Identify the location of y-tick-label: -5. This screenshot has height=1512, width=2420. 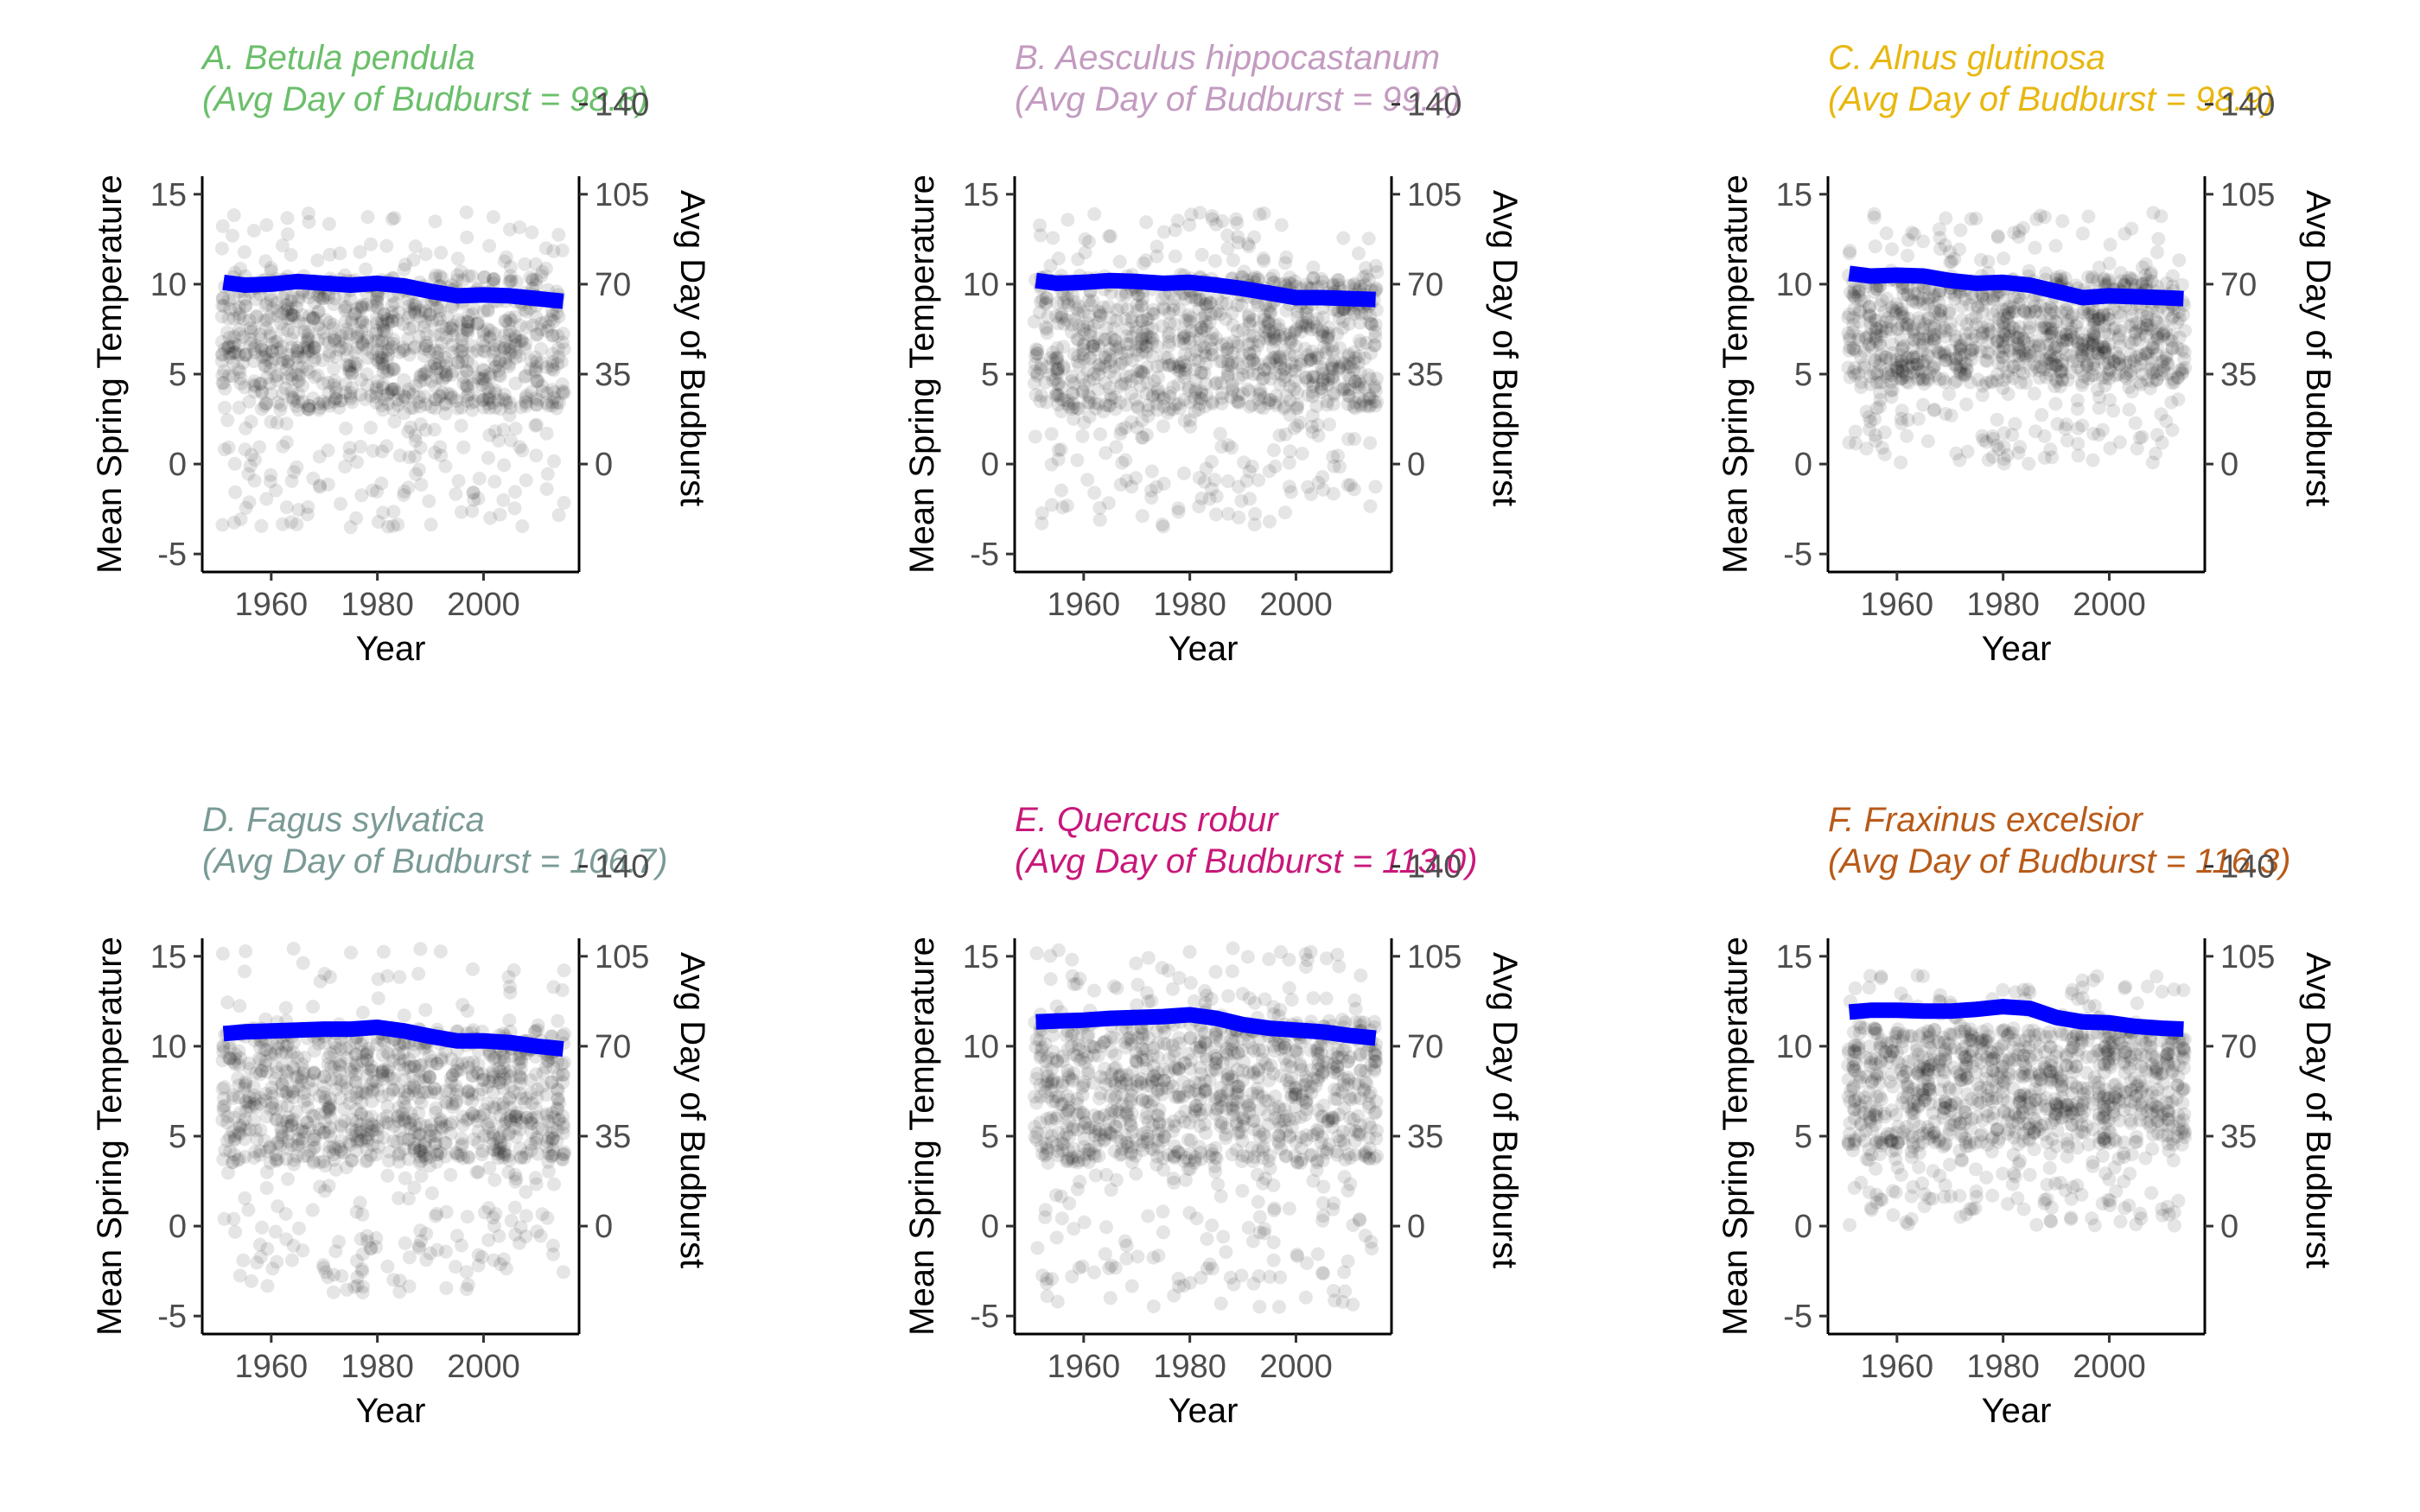
(1797, 555).